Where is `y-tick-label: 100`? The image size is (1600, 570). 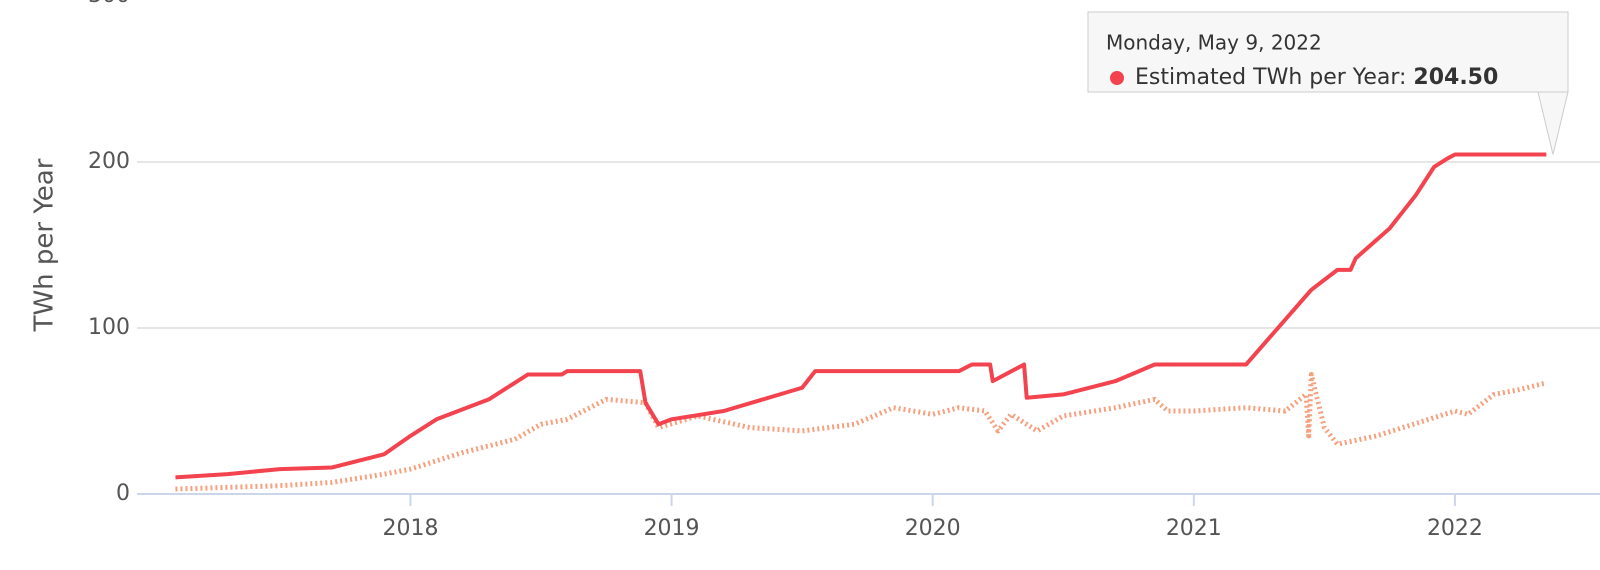
y-tick-label: 100 is located at coordinates (109, 327).